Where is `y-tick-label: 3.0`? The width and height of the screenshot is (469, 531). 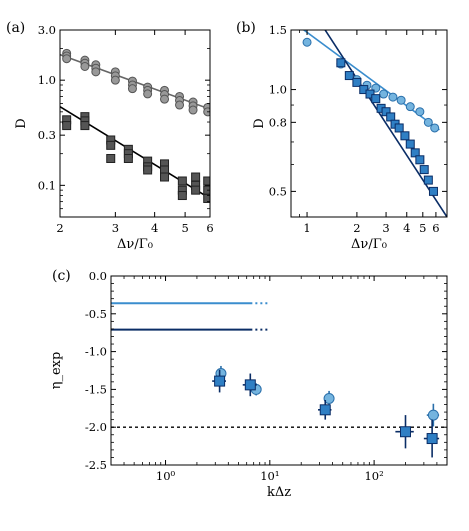
y-tick-label: 3.0 is located at coordinates (47, 30).